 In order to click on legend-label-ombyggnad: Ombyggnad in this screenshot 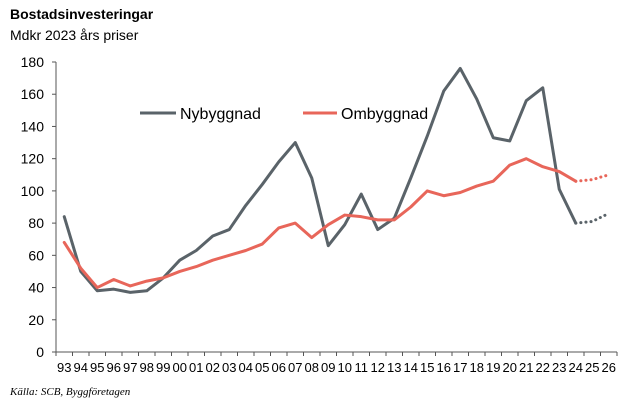, I will do `click(384, 114)`.